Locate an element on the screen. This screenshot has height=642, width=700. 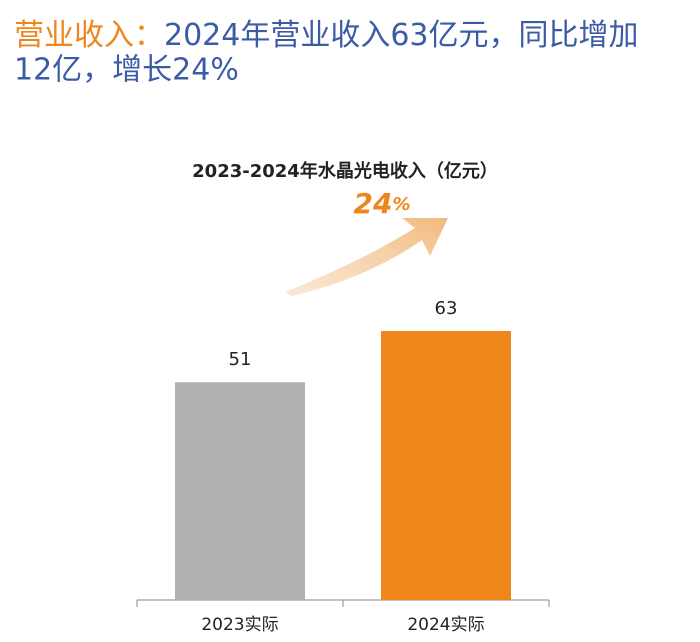
chart-title: 2023-2024年水晶光电收入（亿元） is located at coordinates (345, 171).